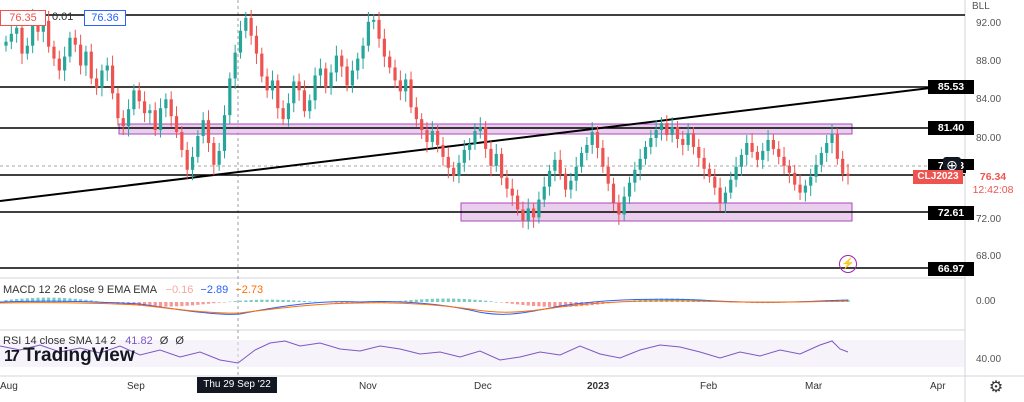  I want to click on level-label-66-97: 66.97, so click(951, 269).